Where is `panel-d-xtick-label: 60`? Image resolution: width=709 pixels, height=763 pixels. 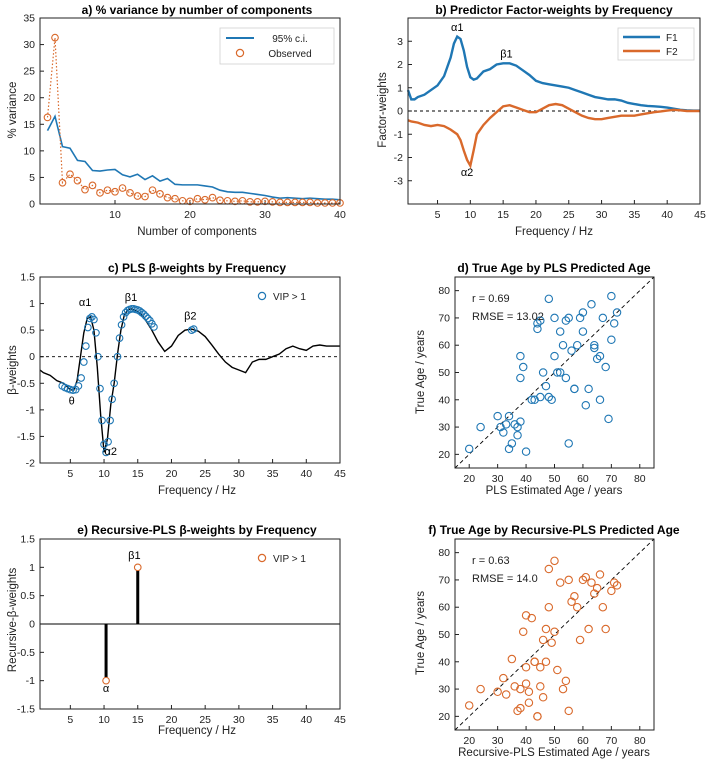
panel-d-xtick-label: 60 is located at coordinates (583, 479).